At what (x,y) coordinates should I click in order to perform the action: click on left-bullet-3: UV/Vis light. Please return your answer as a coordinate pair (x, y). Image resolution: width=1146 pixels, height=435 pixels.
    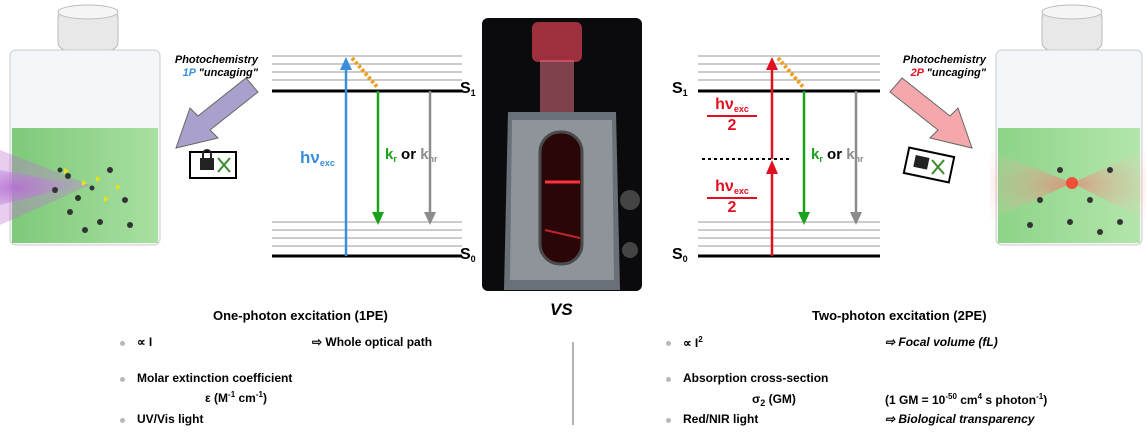
    Looking at the image, I should click on (170, 419).